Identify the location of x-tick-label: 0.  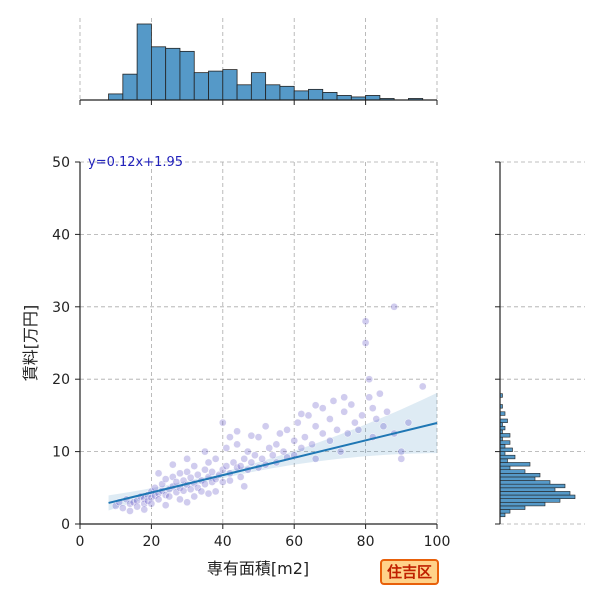
(80, 542).